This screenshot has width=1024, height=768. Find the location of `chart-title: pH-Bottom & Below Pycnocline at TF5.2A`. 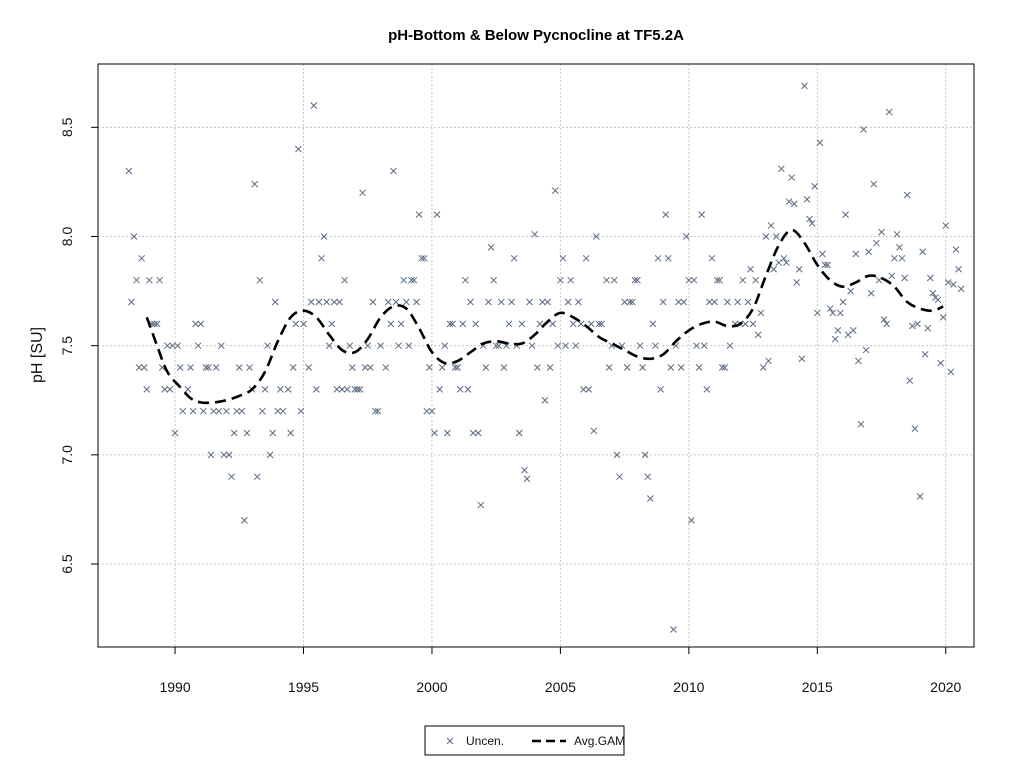

chart-title: pH-Bottom & Below Pycnocline at TF5.2A is located at coordinates (536, 35).